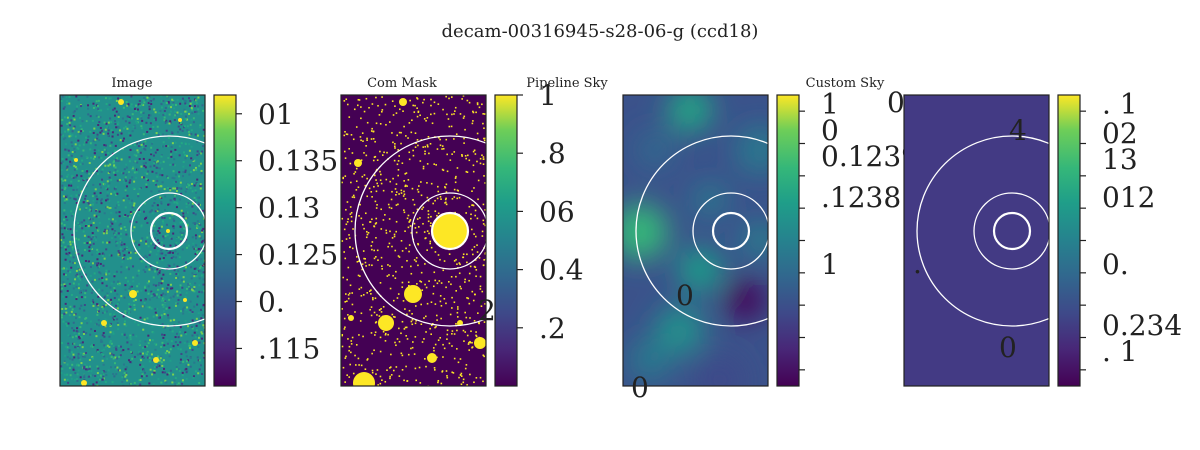  Describe the element at coordinates (870, 156) in the screenshot. I see `colorbar-tick-label: 0.1239` at that location.